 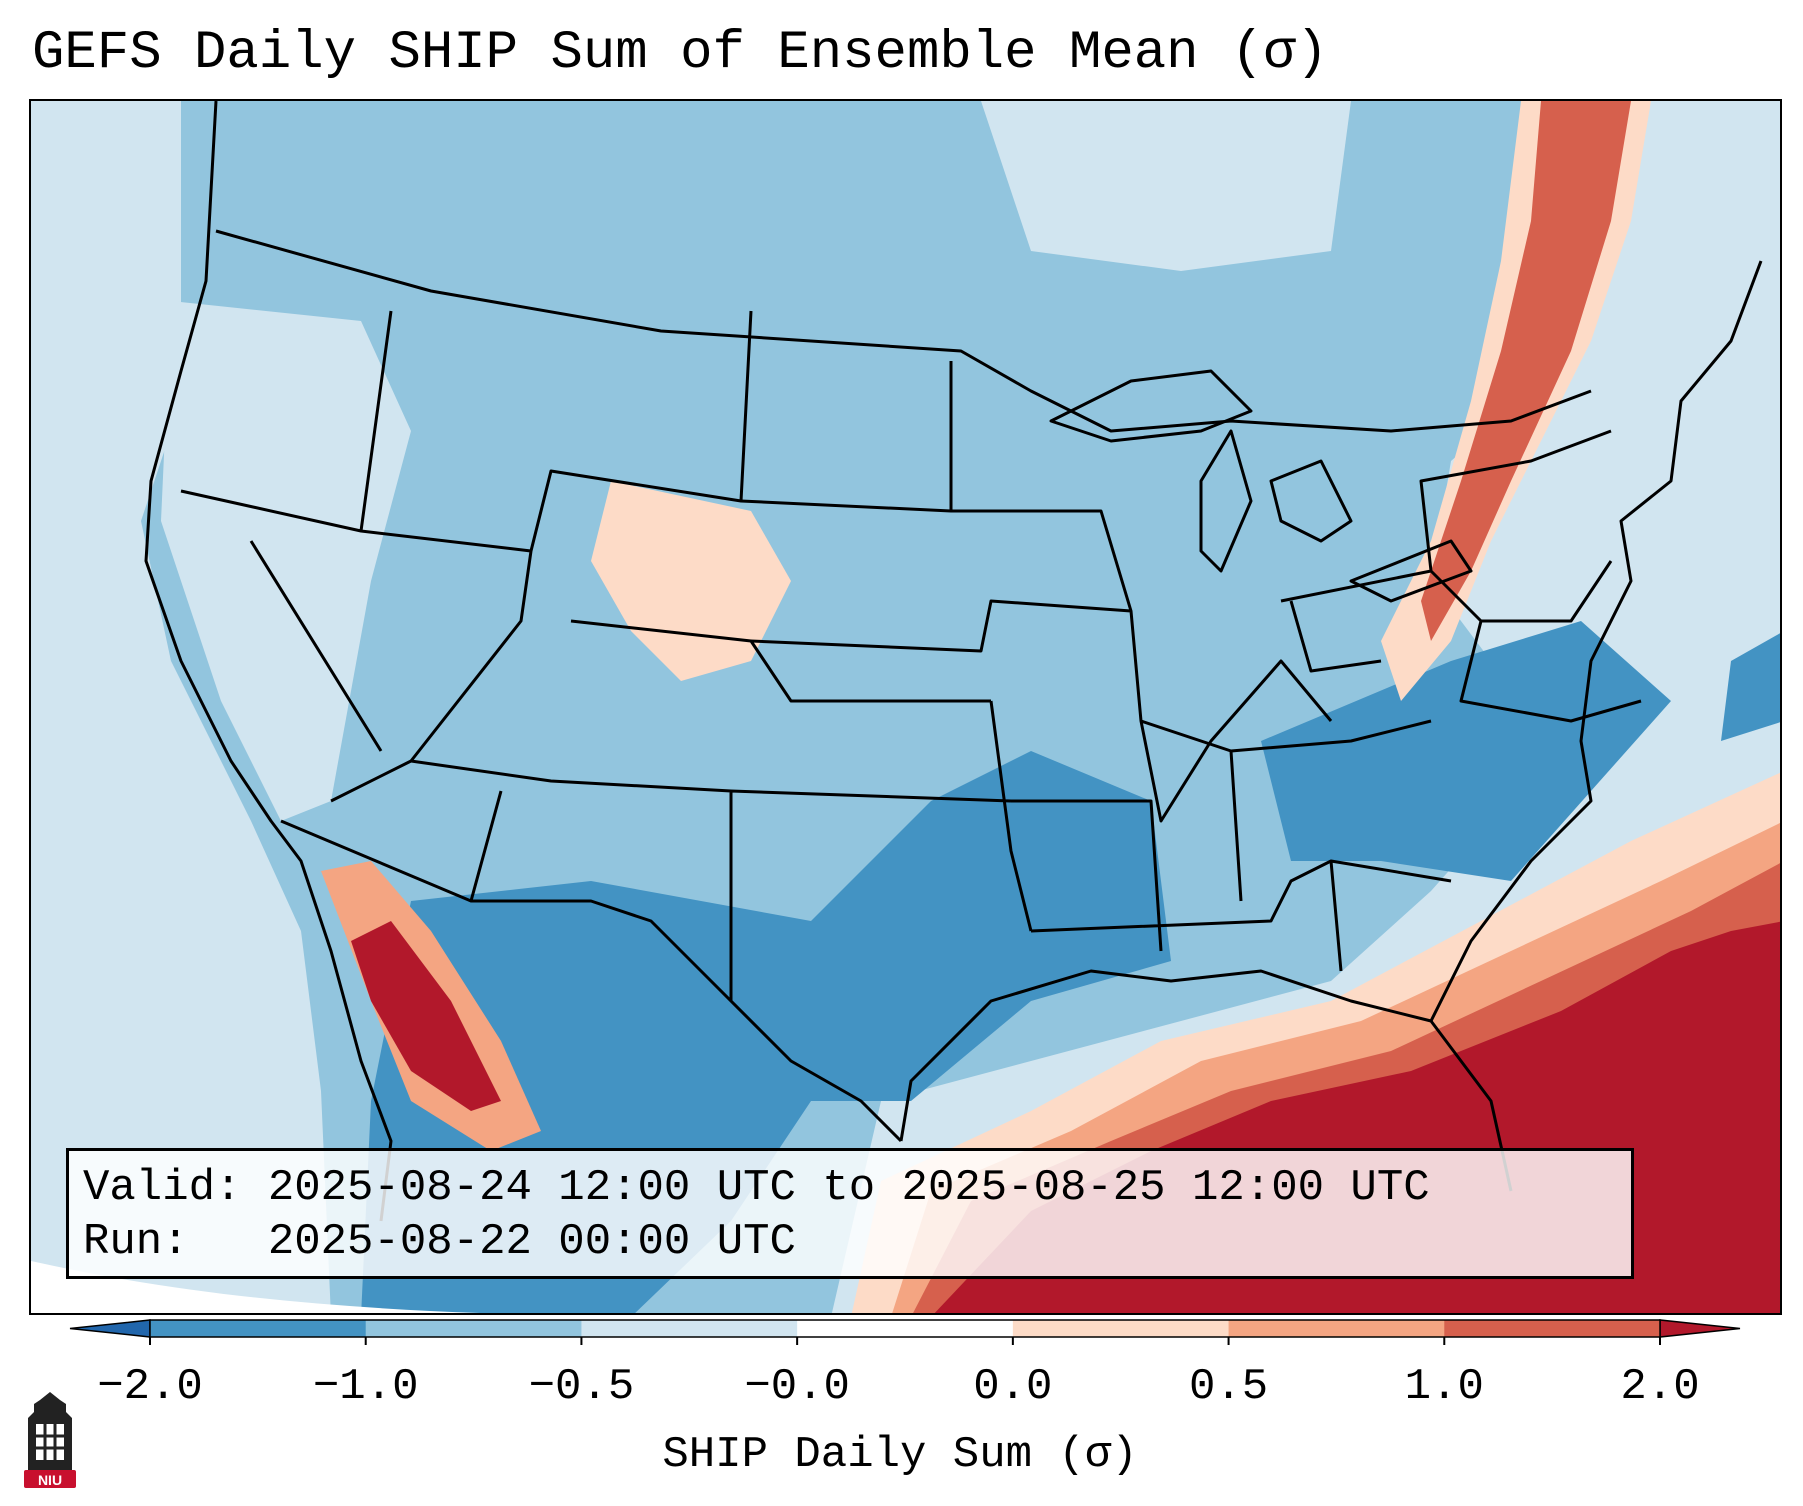 I want to click on great-lakes, so click(x=1261, y=486).